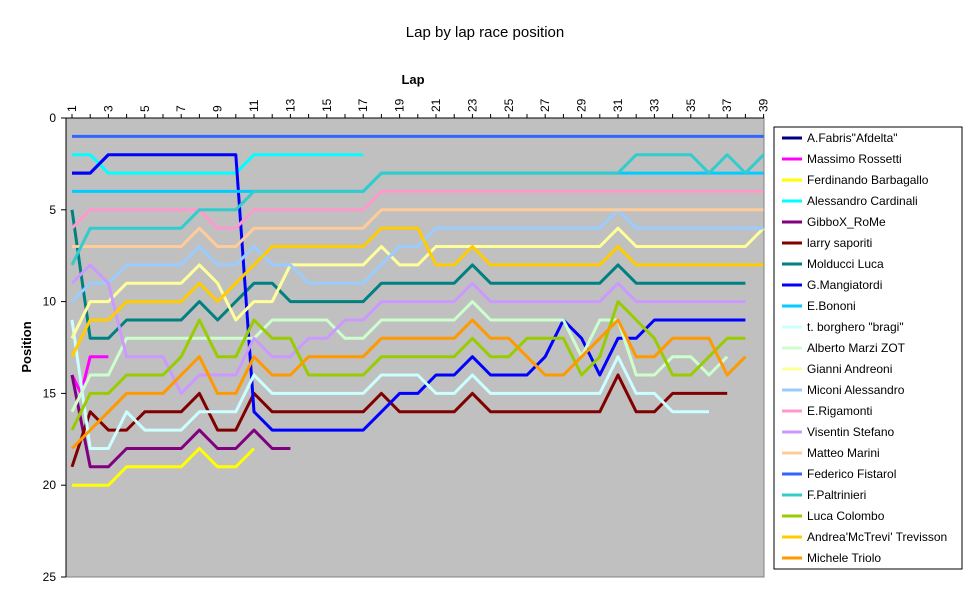 This screenshot has height=608, width=970. Describe the element at coordinates (856, 348) in the screenshot. I see `legend-label: Alberto Marzi ZOT` at that location.